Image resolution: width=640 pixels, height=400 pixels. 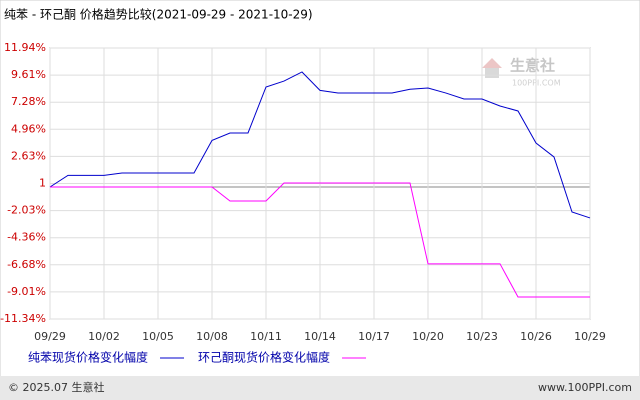 What do you see at coordinates (28, 74) in the screenshot?
I see `y-tick-label: 9.61%` at bounding box center [28, 74].